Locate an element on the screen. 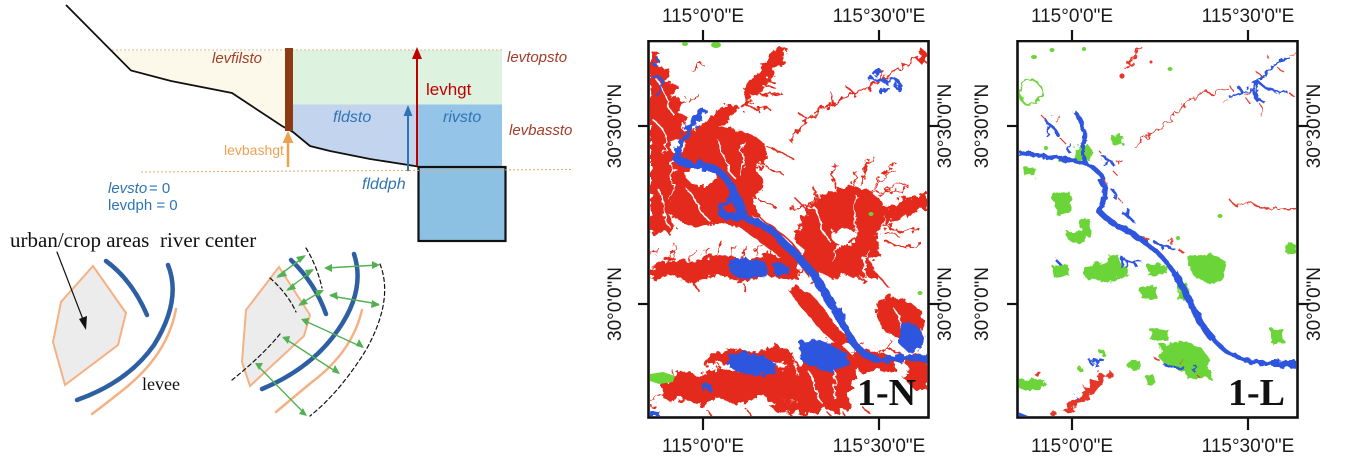 Image resolution: width=1362 pixels, height=476 pixels. svg-text: levfilsto is located at coordinates (237, 58).